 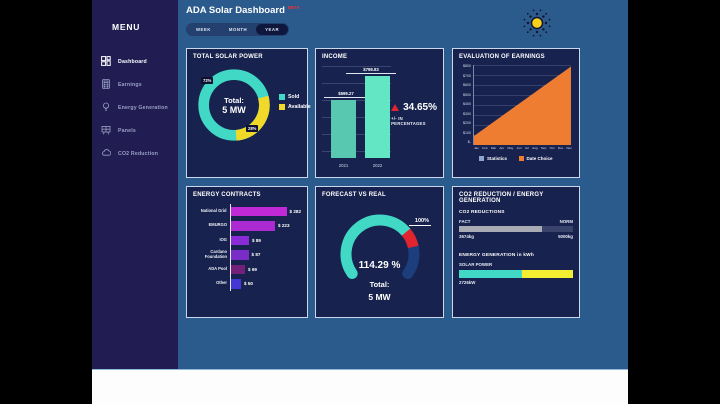 I want to click on cloud-icon, so click(x=106, y=154).